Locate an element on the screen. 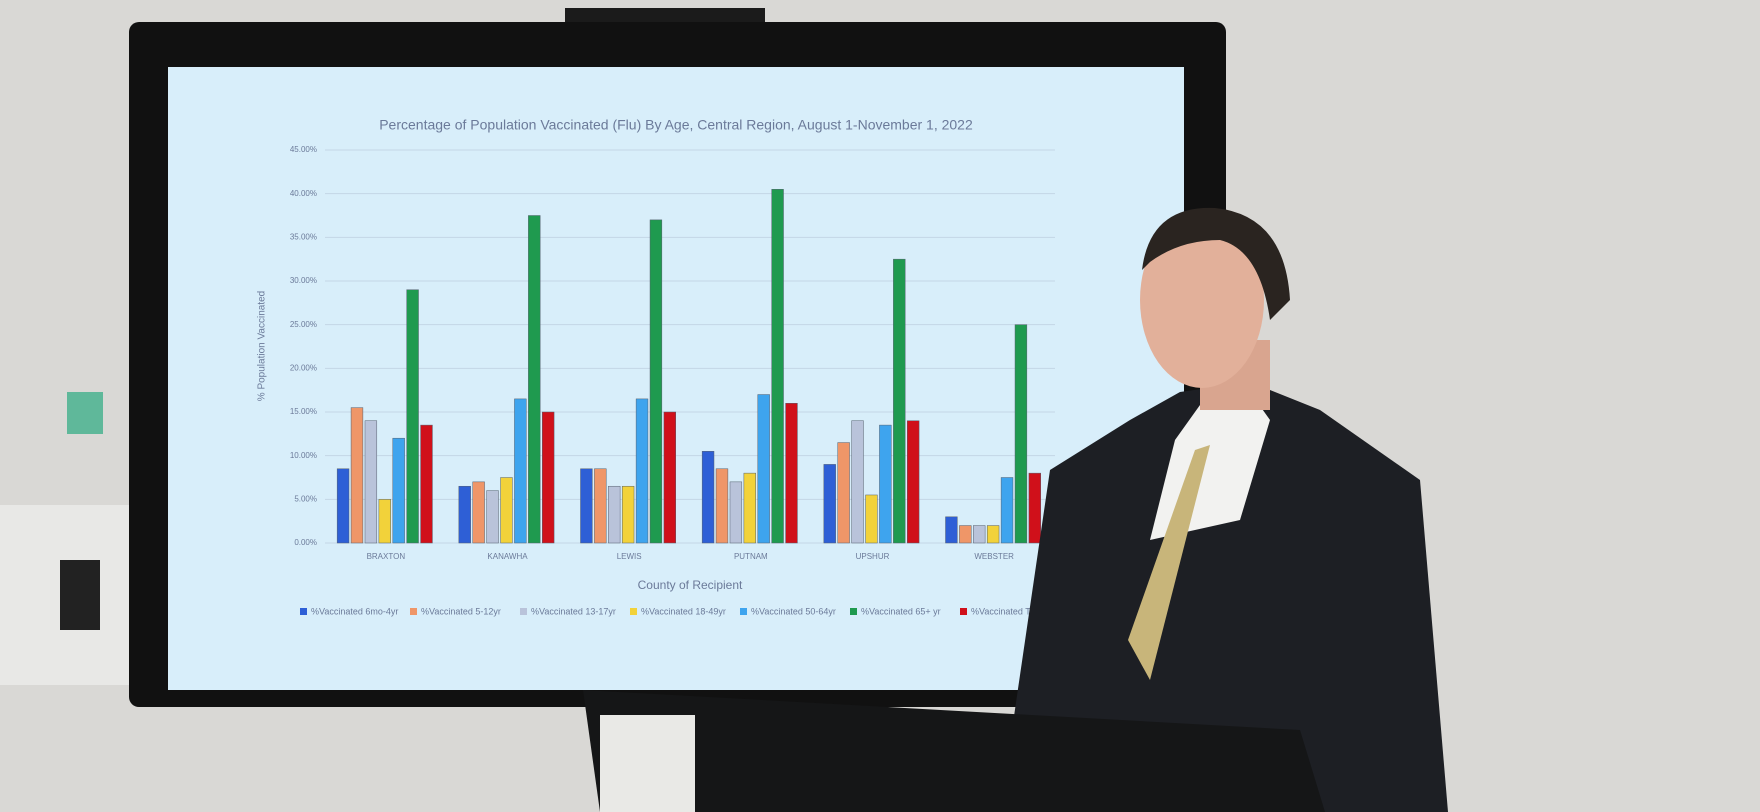 This screenshot has height=812, width=1760. suit is located at coordinates (1224, 597).